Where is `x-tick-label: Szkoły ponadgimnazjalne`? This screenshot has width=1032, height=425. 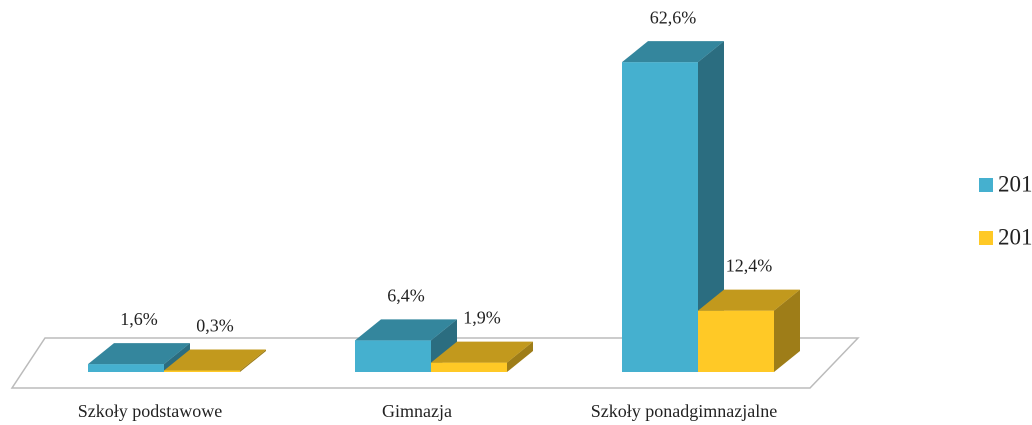 x-tick-label: Szkoły ponadgimnazjalne is located at coordinates (684, 411).